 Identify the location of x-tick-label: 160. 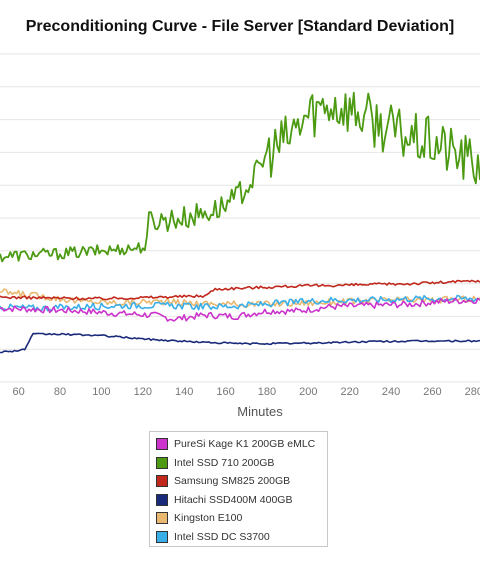
(225, 392).